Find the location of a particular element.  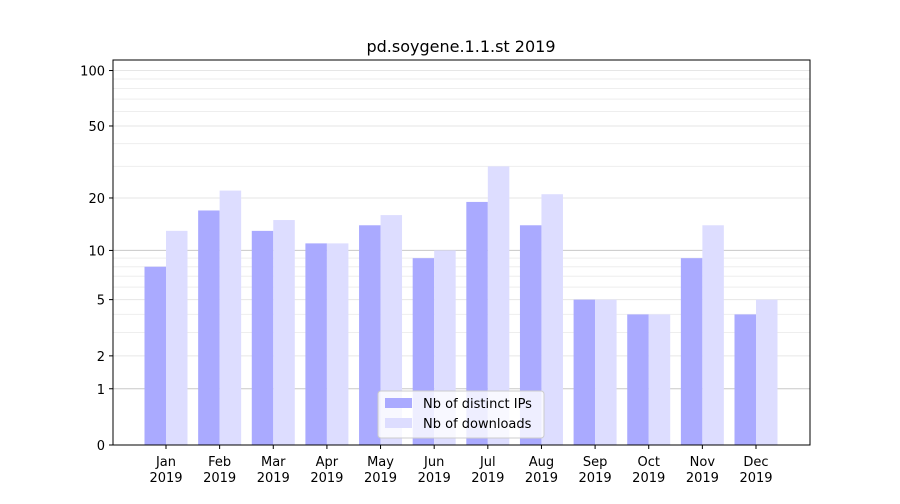

x-tick-label: Jun 2019 is located at coordinates (434, 470).